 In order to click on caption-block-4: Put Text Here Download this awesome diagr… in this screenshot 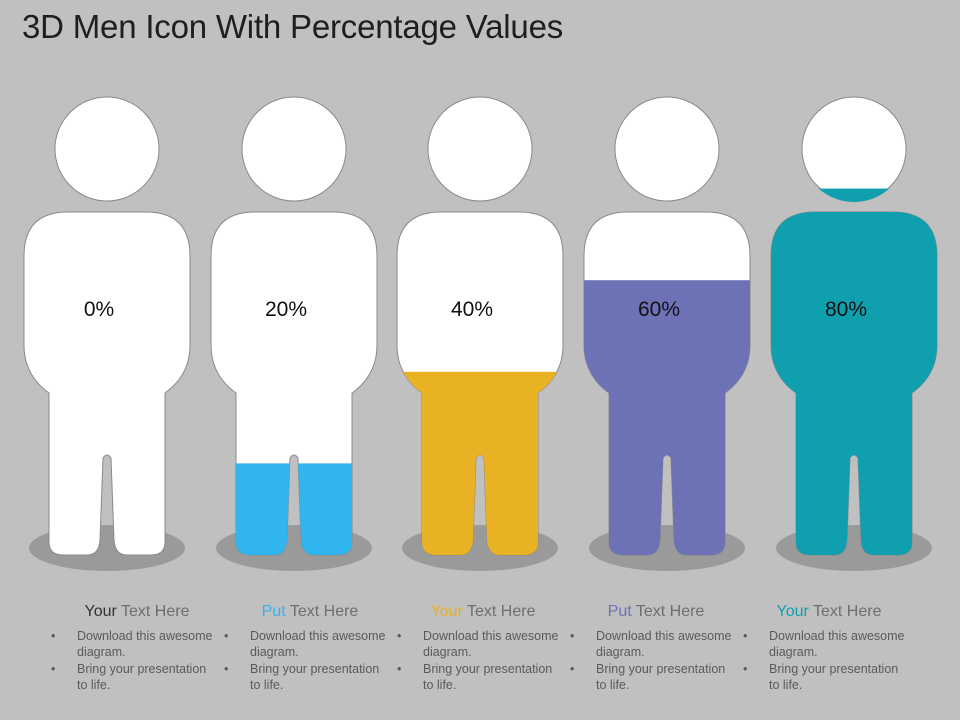, I will do `click(656, 647)`.